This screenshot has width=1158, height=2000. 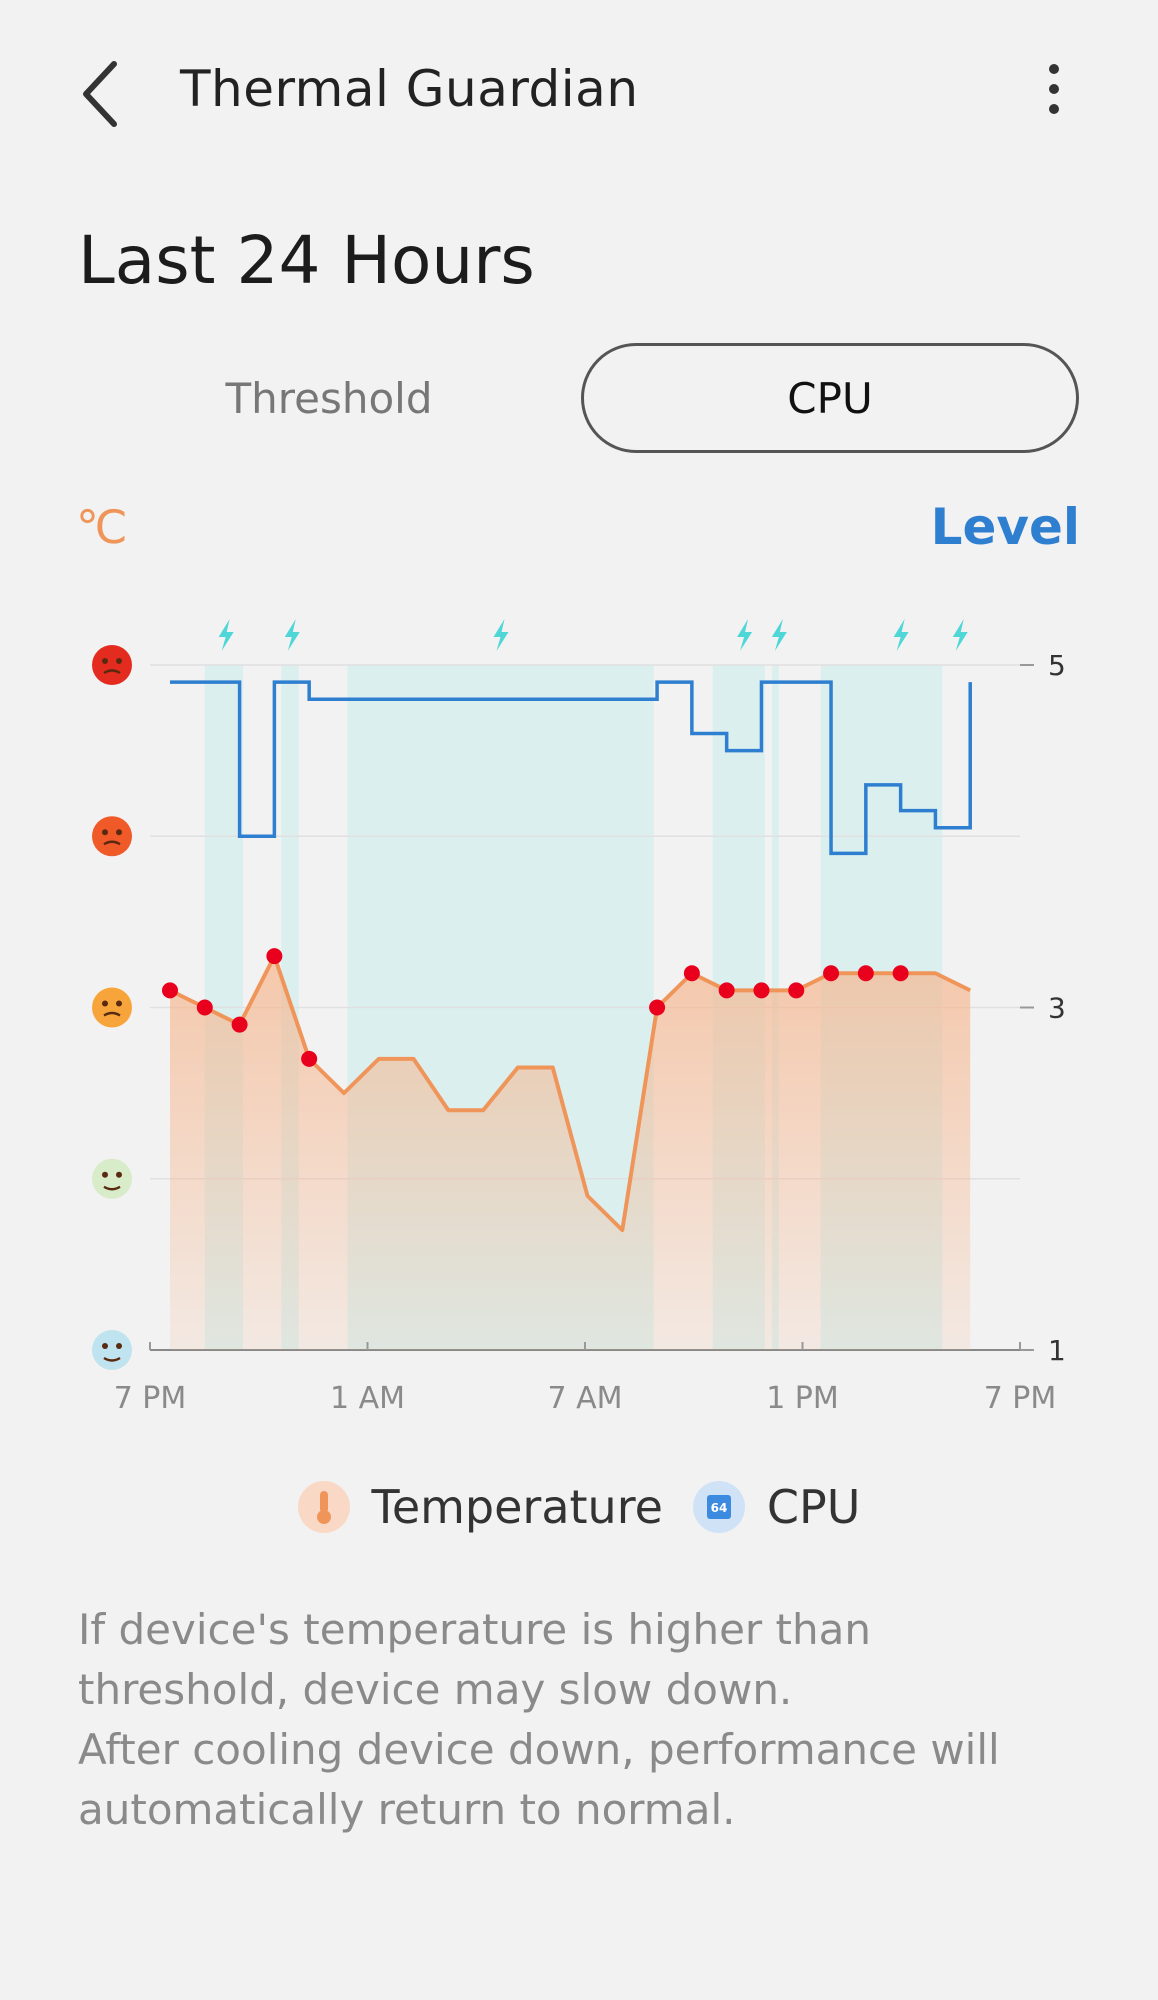 I want to click on legend-cpu: 64 CPU, so click(x=776, y=1507).